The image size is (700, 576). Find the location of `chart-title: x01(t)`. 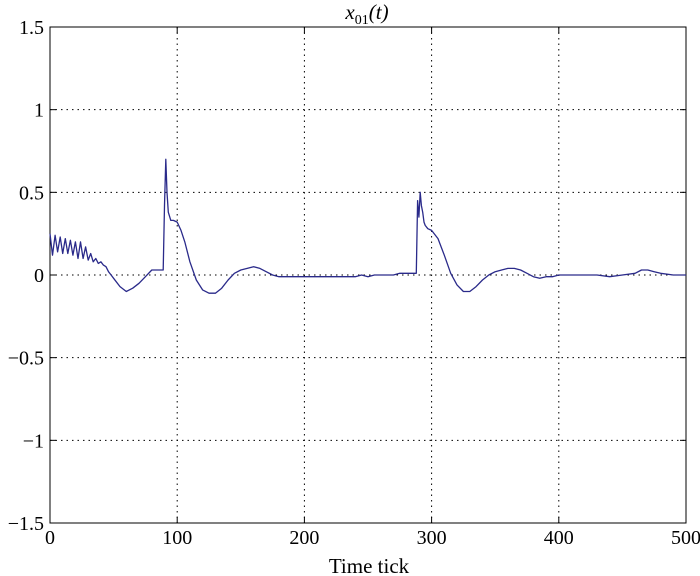

chart-title: x01(t) is located at coordinates (366, 14).